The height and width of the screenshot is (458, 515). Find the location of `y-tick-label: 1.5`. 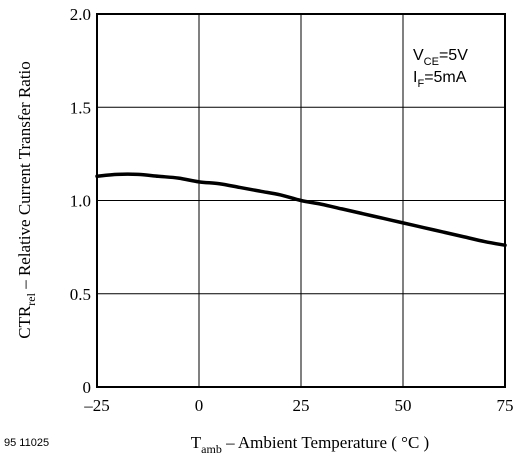

y-tick-label: 1.5 is located at coordinates (80, 107).